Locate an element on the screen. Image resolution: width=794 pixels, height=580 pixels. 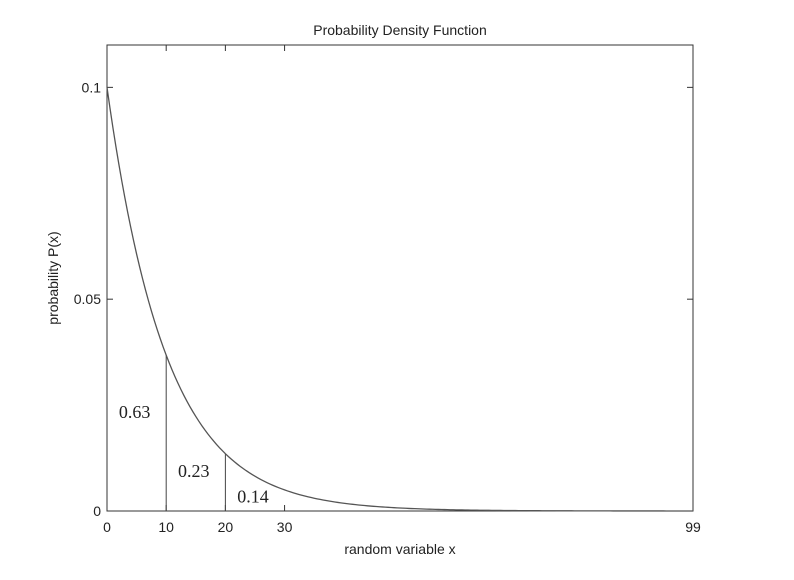
interval-lines is located at coordinates (195, 433).